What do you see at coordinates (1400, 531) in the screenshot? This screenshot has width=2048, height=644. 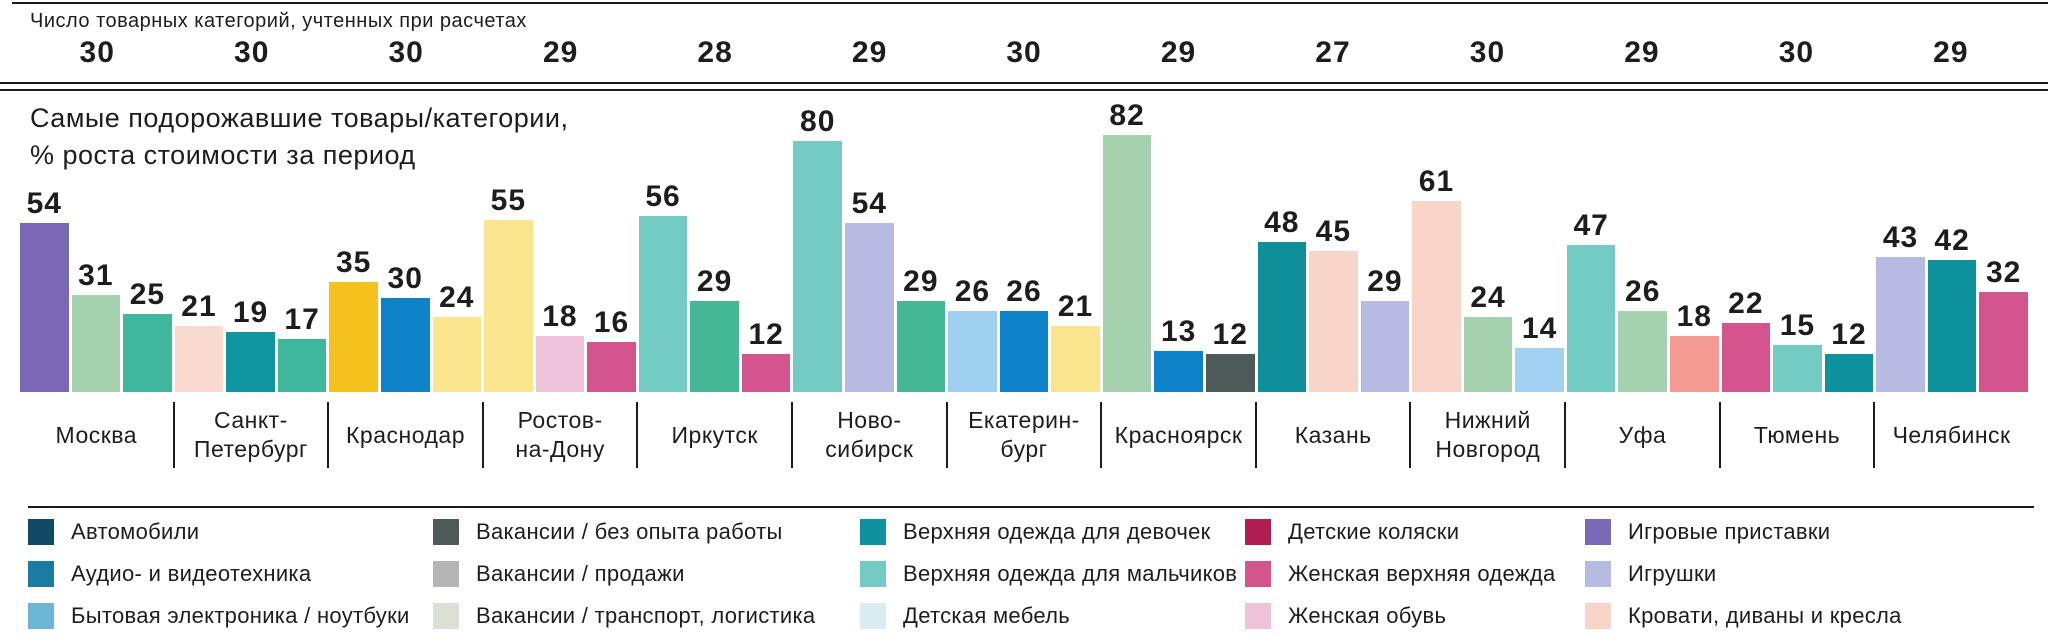 I see `legend-item: Детские коляски` at bounding box center [1400, 531].